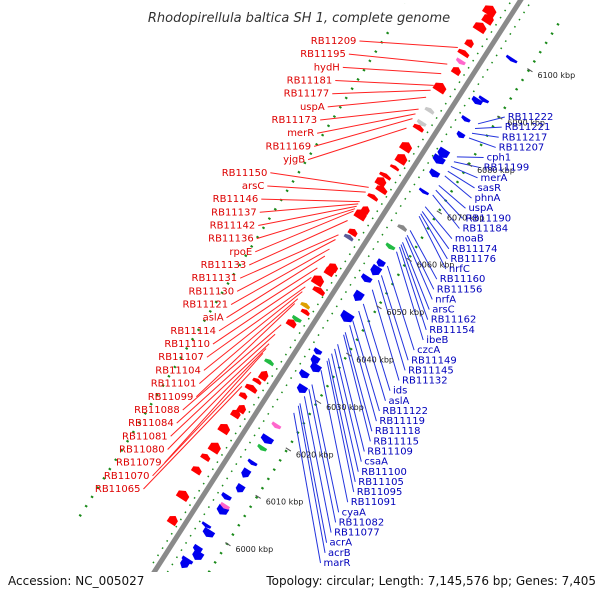 This screenshot has width=600, height=600. Describe the element at coordinates (434, 360) in the screenshot. I see `right-gene-label: RB11149` at that location.